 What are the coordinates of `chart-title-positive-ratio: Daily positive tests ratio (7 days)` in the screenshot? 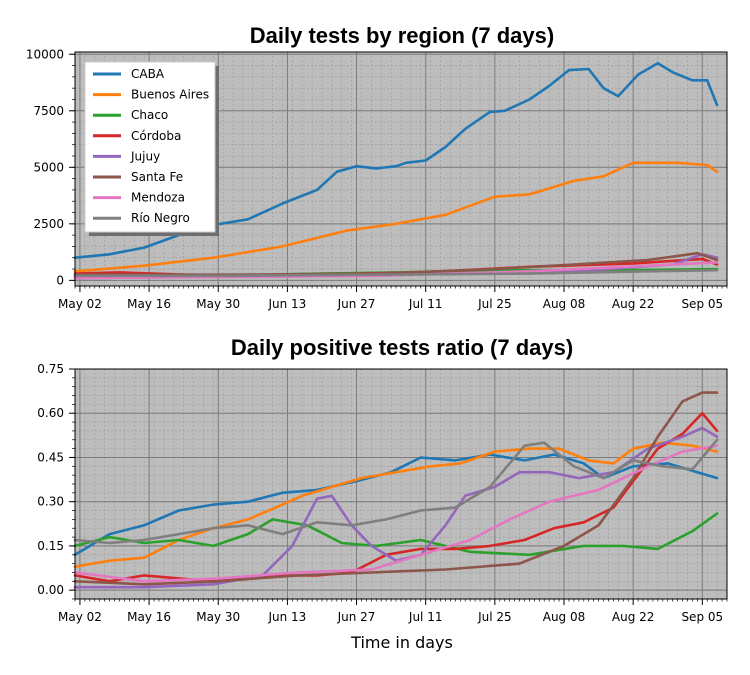 It's located at (402, 347).